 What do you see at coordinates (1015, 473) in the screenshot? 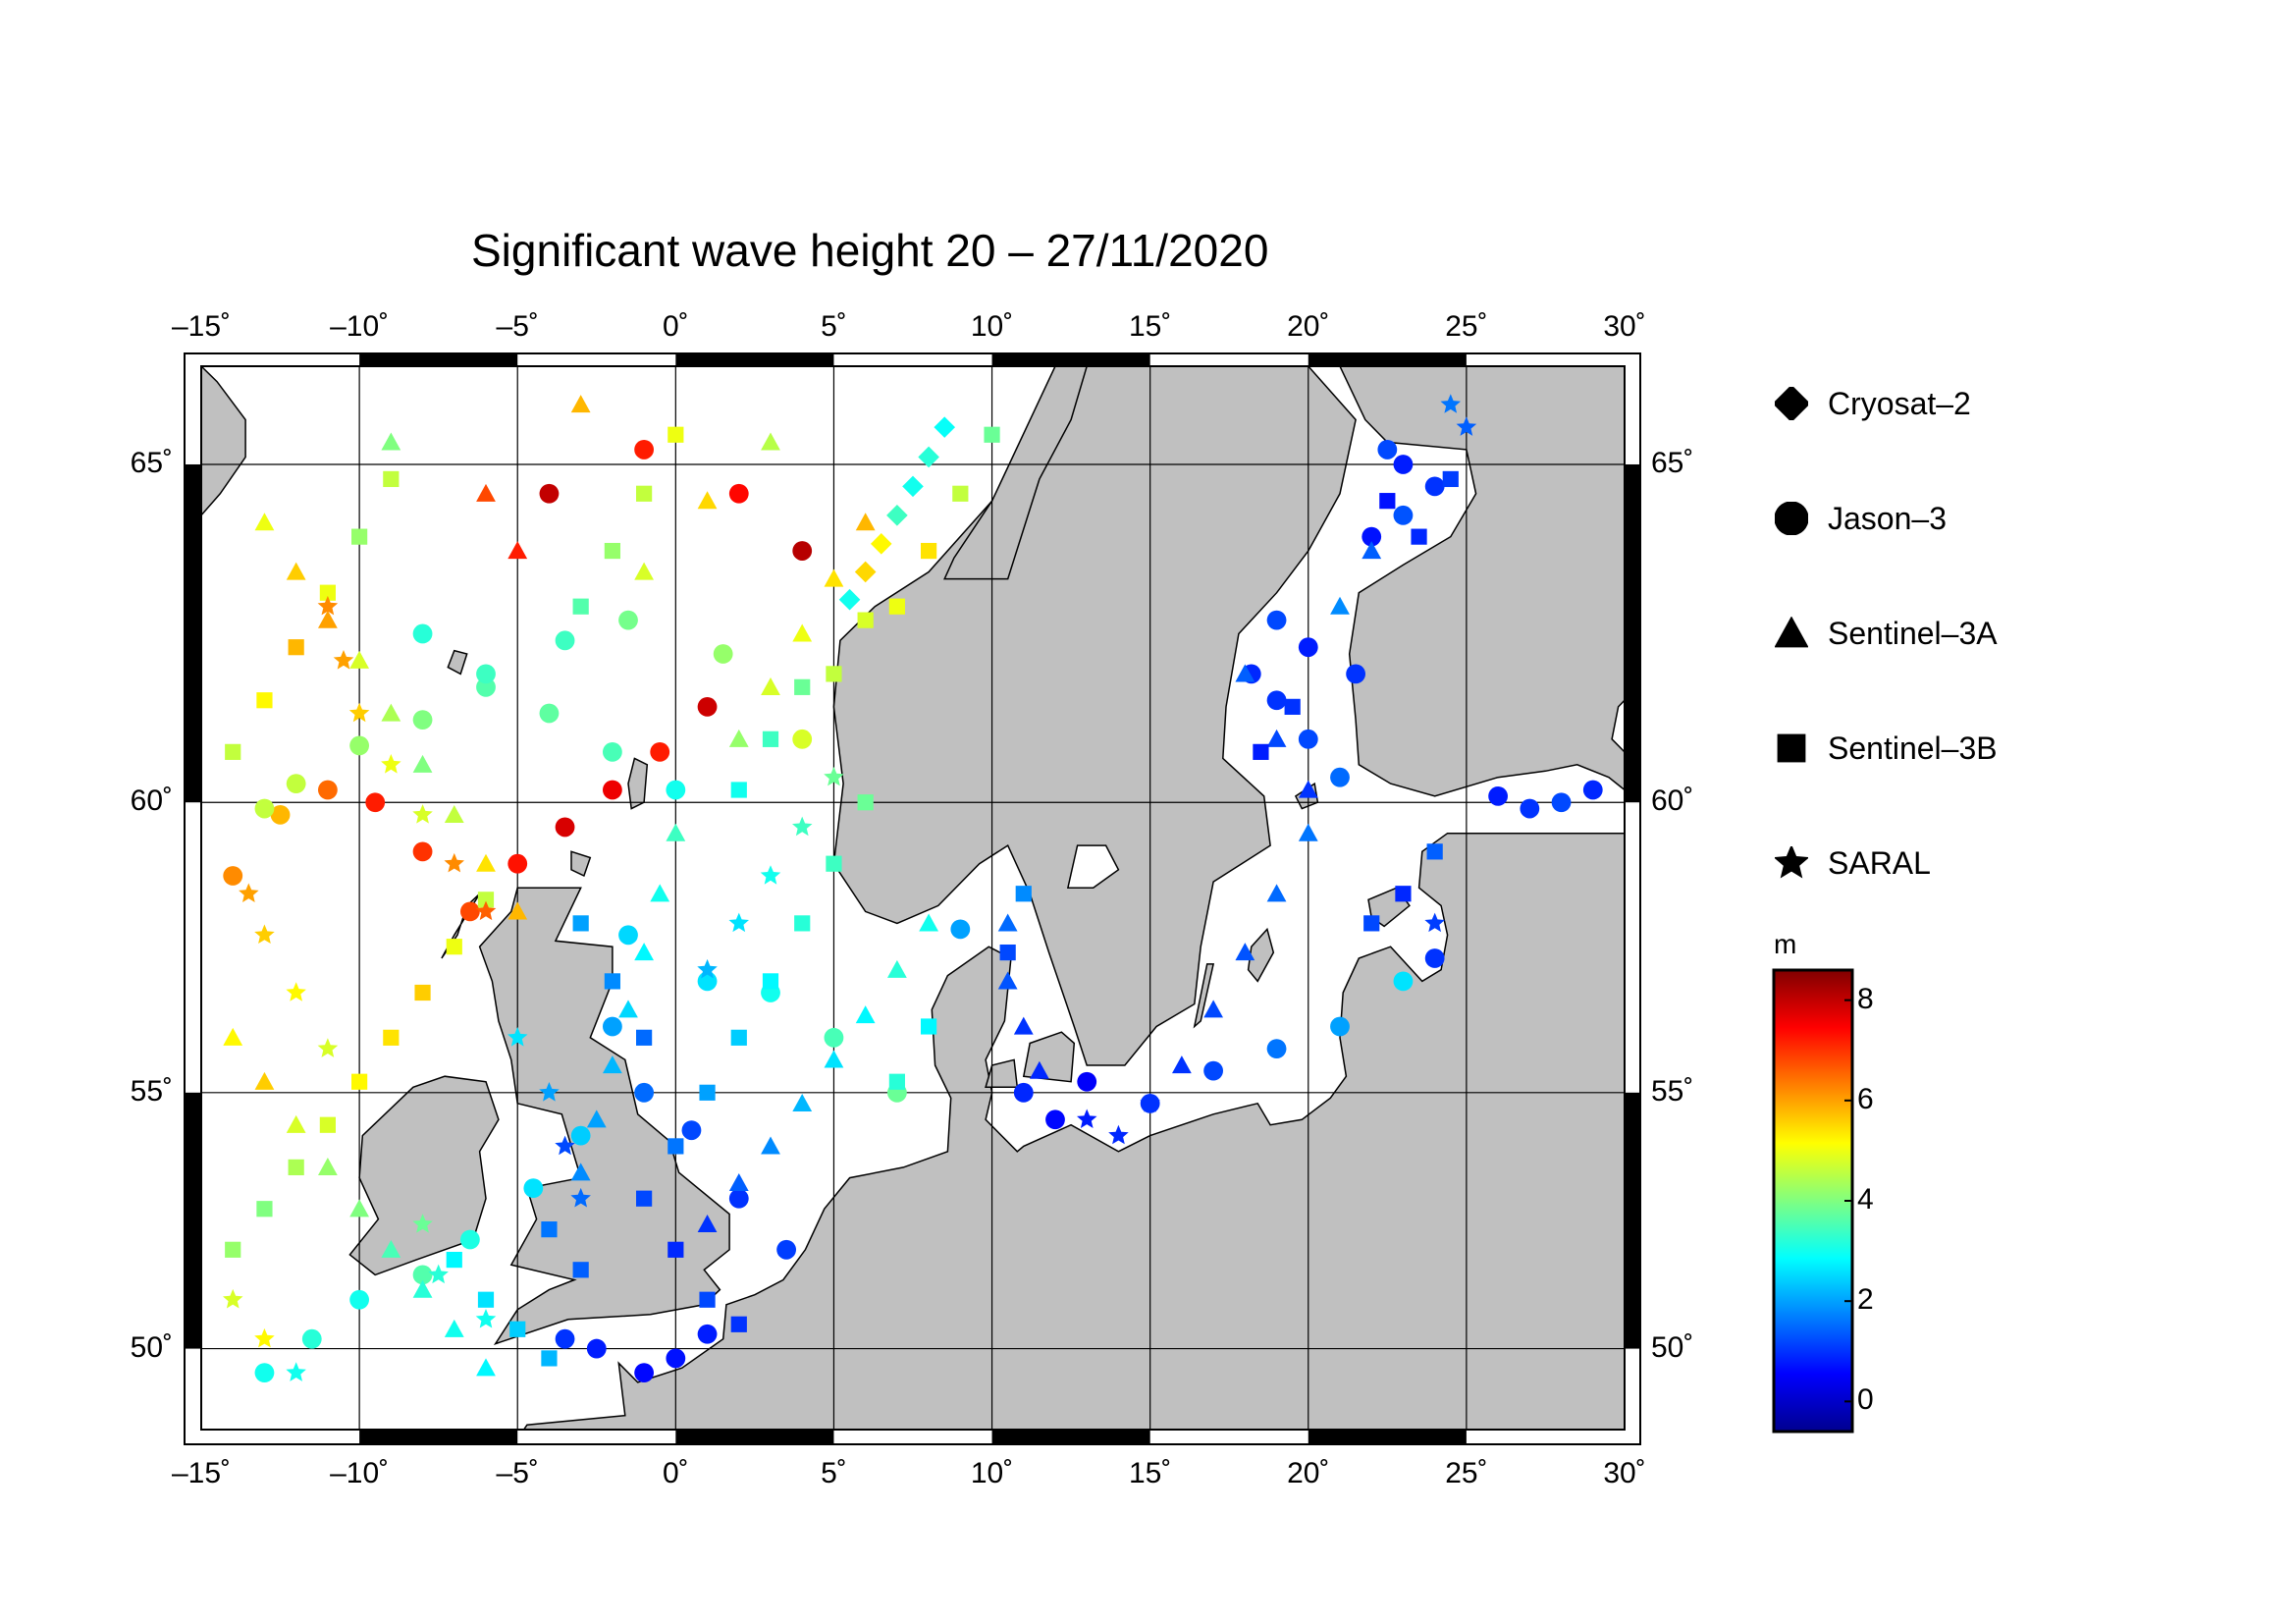
I see `norway-north-fill` at bounding box center [1015, 473].